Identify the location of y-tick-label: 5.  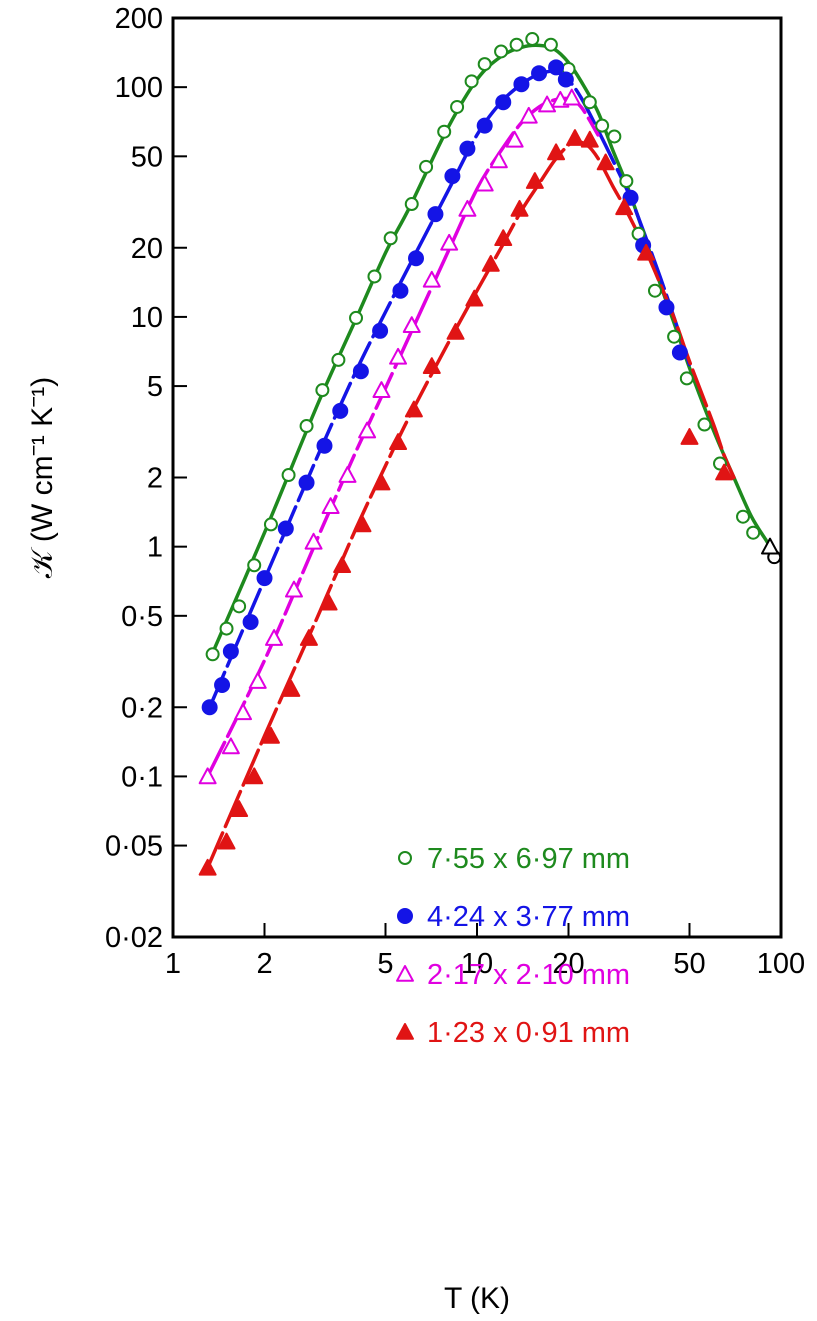
(155, 387).